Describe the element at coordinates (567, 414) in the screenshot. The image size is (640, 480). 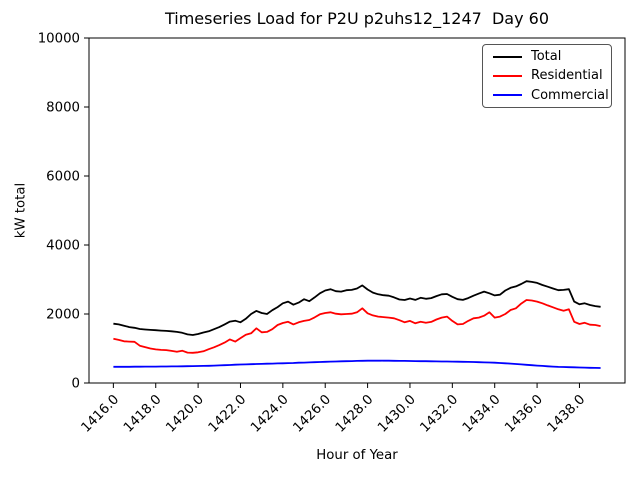
I see `x-tick-label: 1438.0` at that location.